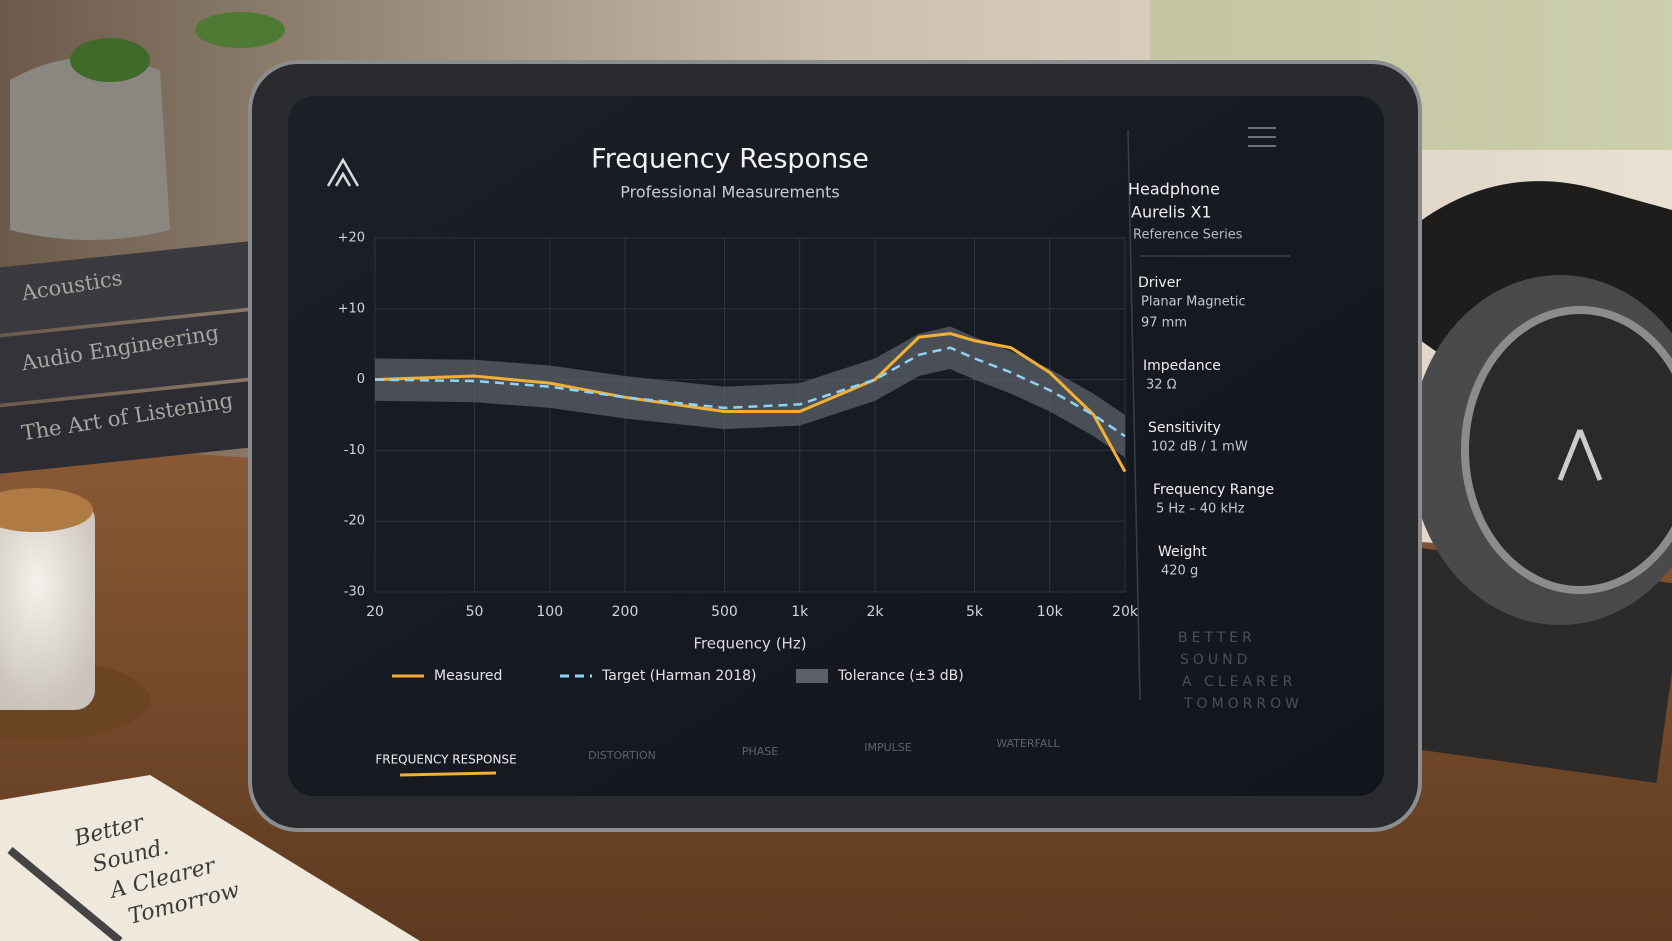 The width and height of the screenshot is (1672, 941). I want to click on tolerance-band, so click(750, 392).